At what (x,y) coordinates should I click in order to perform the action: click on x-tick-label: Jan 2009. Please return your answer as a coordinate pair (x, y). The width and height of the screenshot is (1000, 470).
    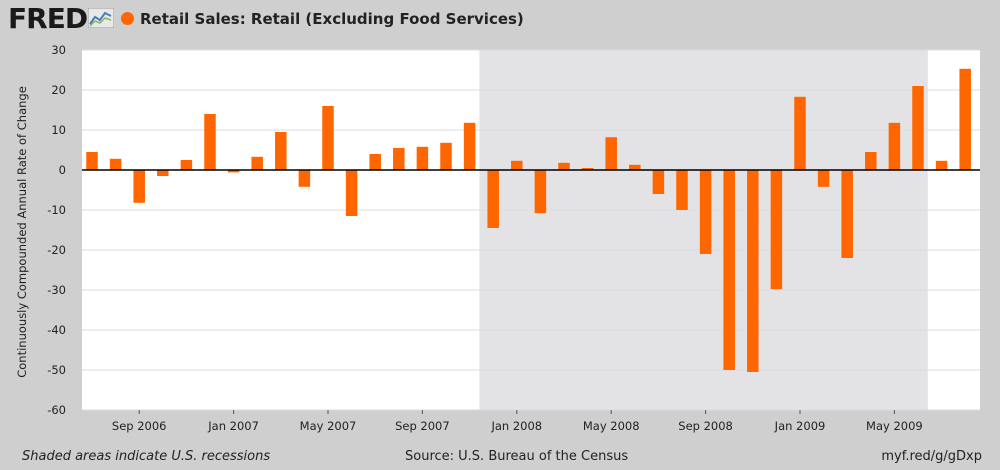
    Looking at the image, I should click on (800, 426).